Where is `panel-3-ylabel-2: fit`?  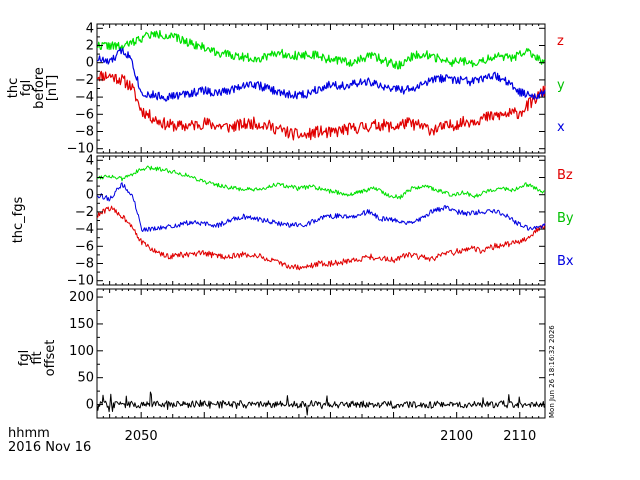
panel-3-ylabel-2: fit is located at coordinates (37, 357).